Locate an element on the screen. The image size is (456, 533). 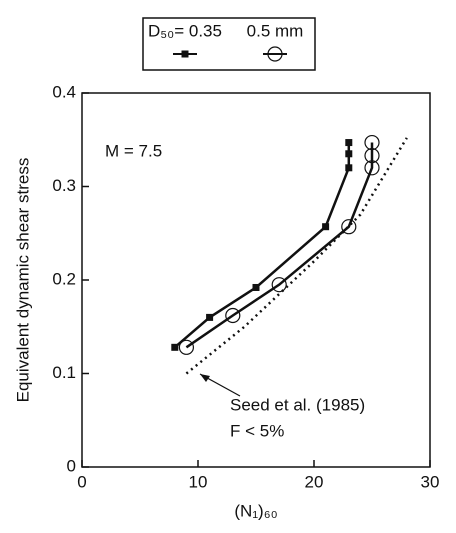
x-tick-label: 0 is located at coordinates (81, 481).